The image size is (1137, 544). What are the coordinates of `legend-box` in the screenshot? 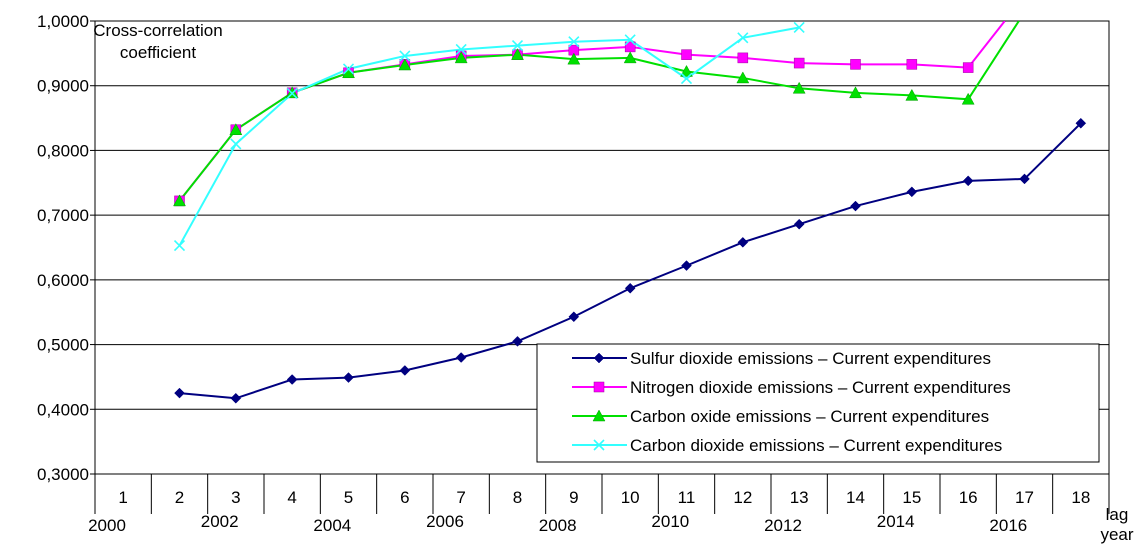 It's located at (818, 403).